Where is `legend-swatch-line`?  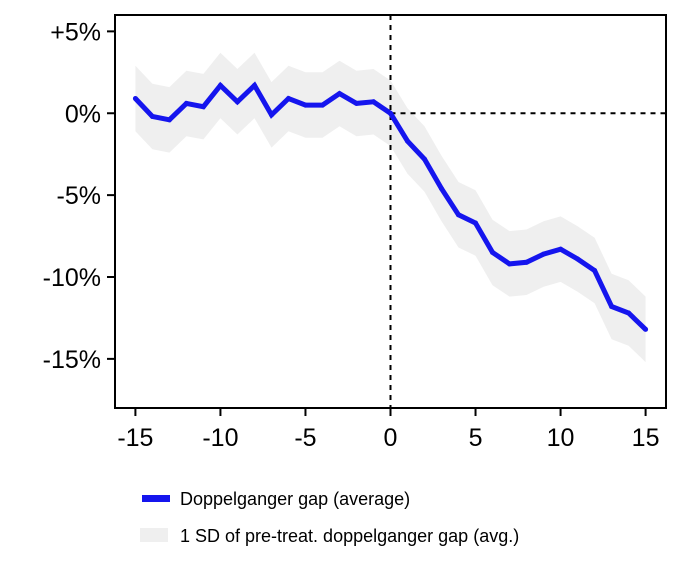
legend-swatch-line is located at coordinates (156, 498).